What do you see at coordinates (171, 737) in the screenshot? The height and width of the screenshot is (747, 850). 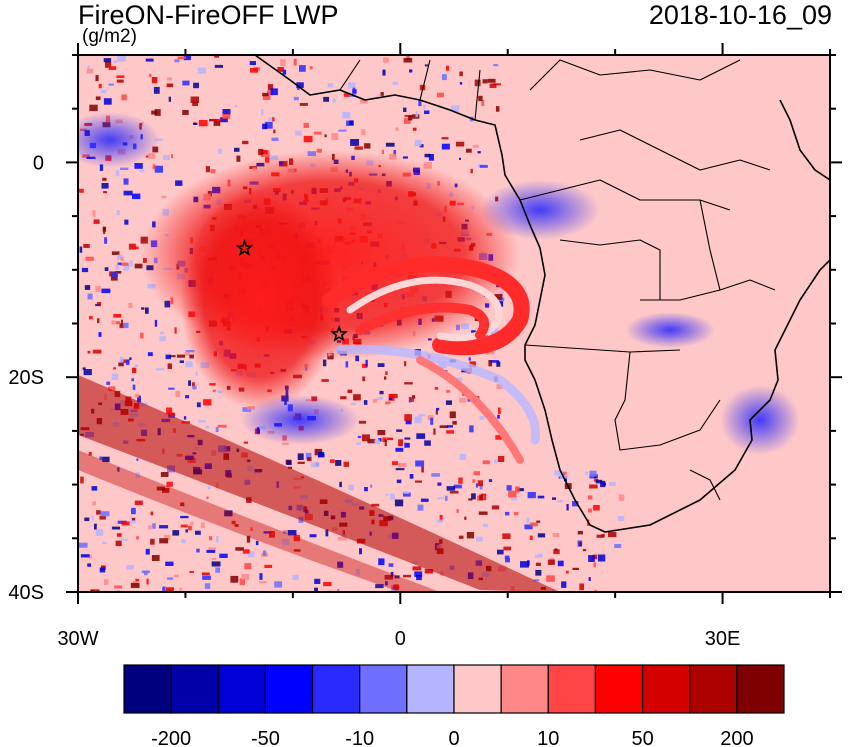 I see `colorbar-label: -200` at bounding box center [171, 737].